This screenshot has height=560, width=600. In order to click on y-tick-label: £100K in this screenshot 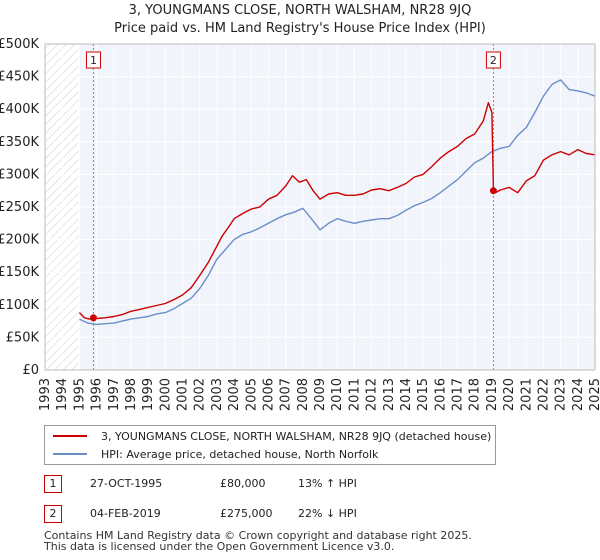, I will do `click(19, 305)`.